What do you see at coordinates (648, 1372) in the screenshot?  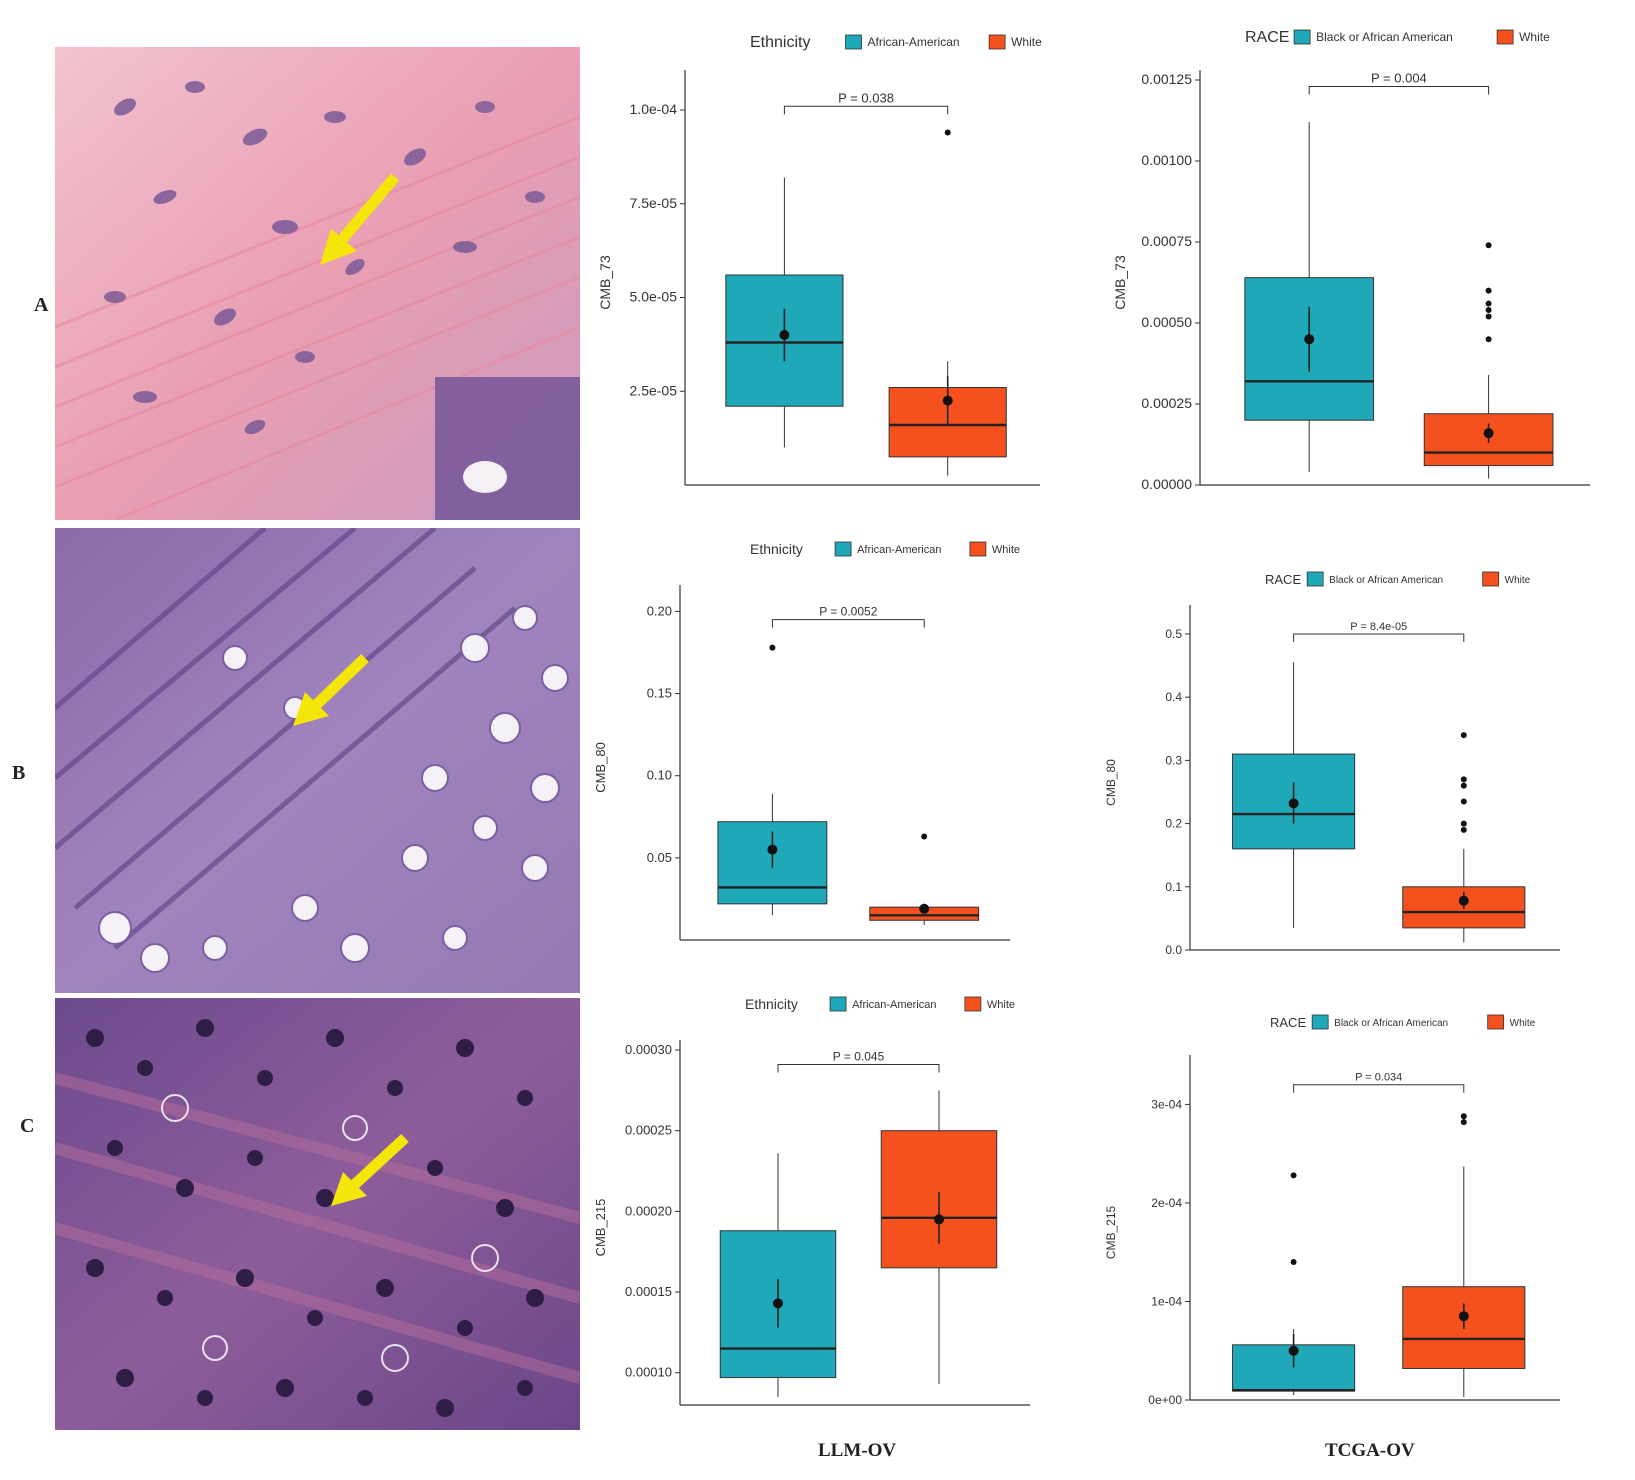 I see `y-tick-label: 0.00010` at bounding box center [648, 1372].